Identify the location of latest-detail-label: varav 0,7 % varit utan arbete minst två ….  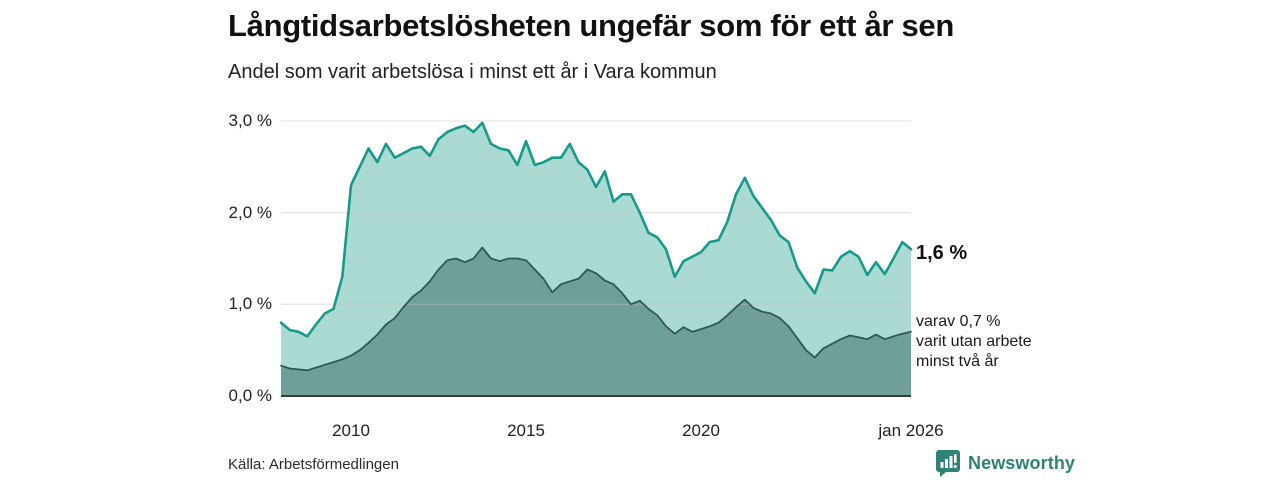
(974, 341).